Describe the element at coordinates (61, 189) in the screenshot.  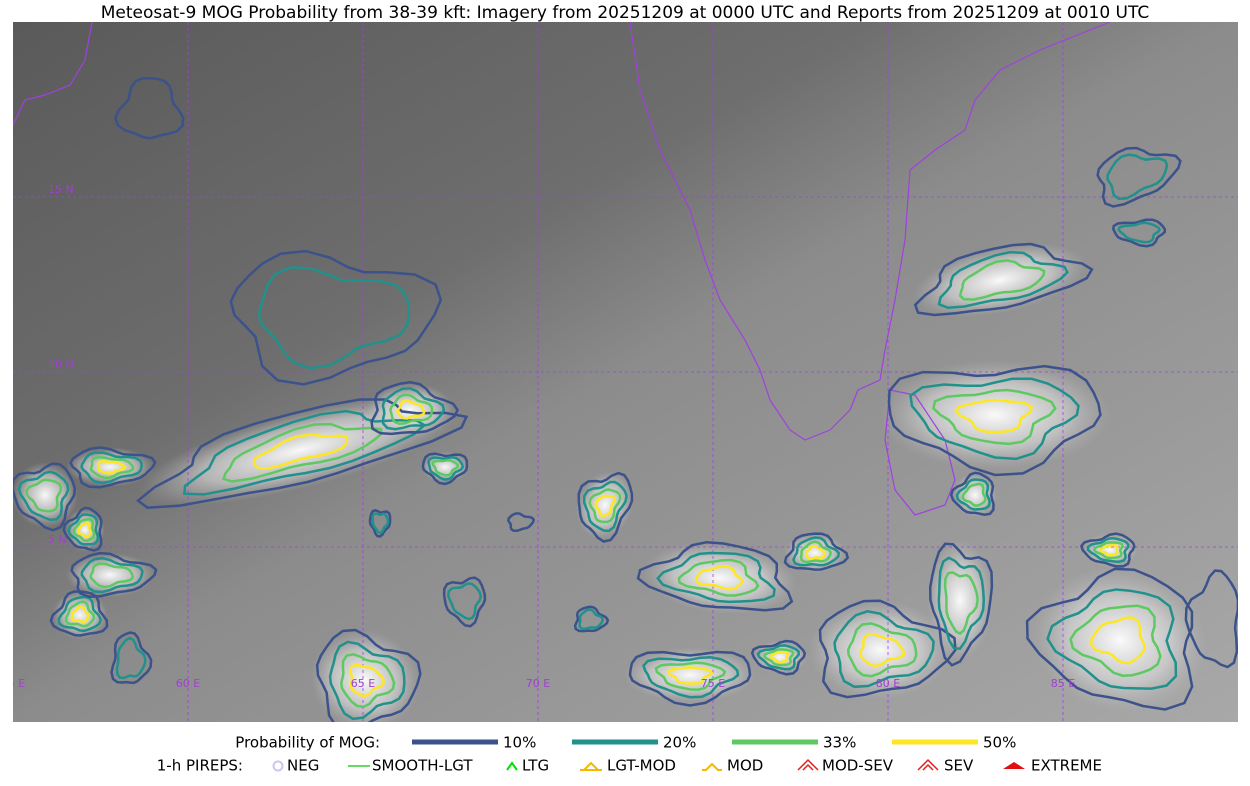
I see `lat-label: 15 N` at that location.